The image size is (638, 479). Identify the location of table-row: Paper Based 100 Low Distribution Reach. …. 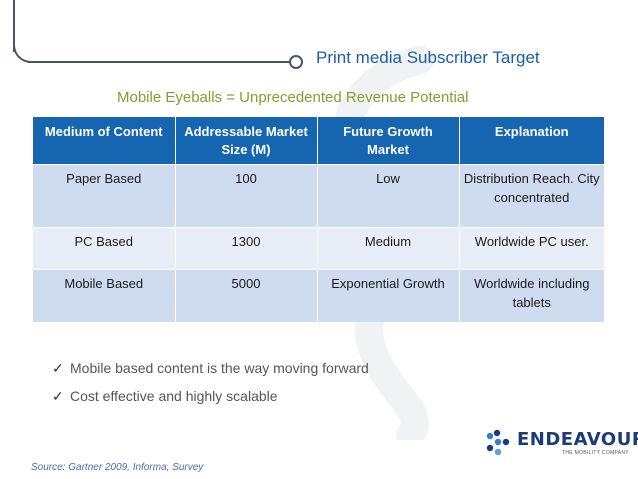
(318, 196).